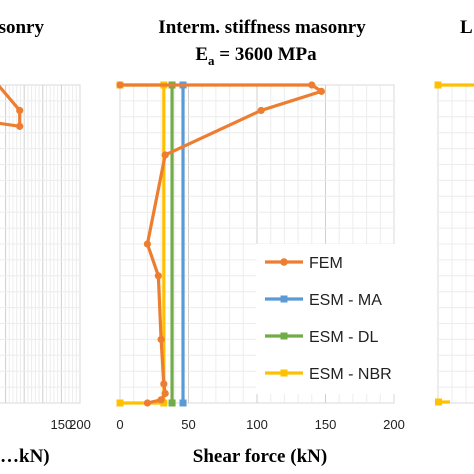 This screenshot has height=474, width=474. Describe the element at coordinates (343, 337) in the screenshot. I see `legend-entry-label: ESM - DL` at that location.